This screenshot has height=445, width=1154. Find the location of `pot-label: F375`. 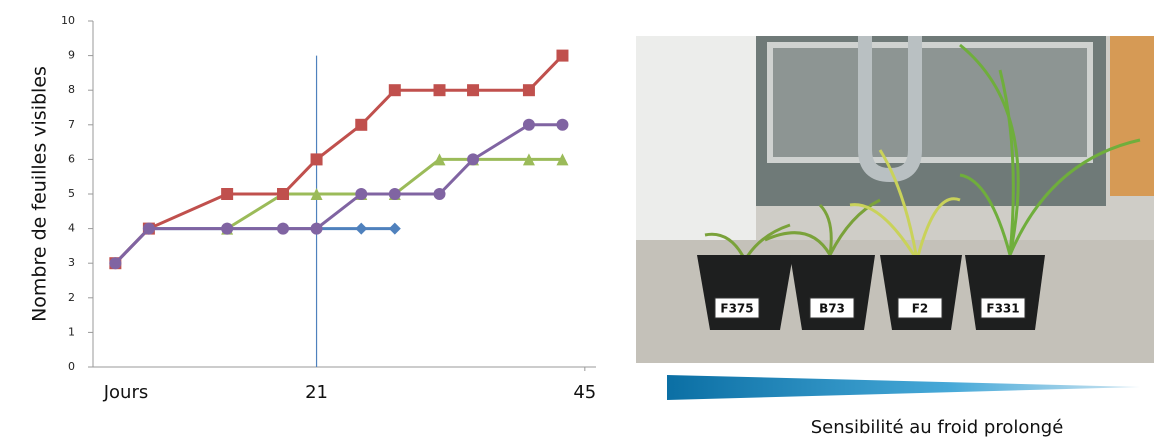

pot-label: F375 is located at coordinates (736, 309).